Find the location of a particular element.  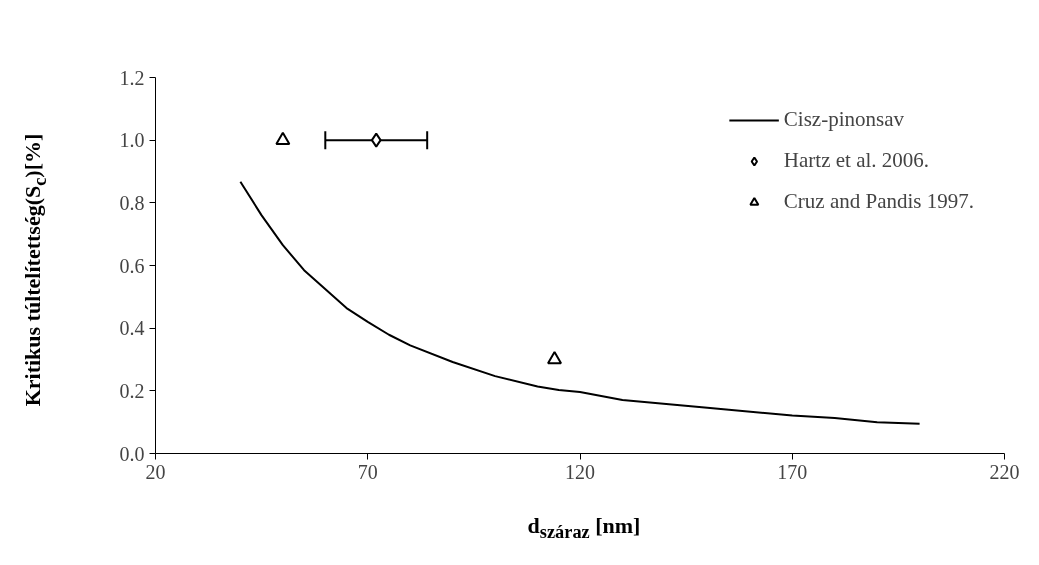

y-tick-label: 0.8 is located at coordinates (132, 202).